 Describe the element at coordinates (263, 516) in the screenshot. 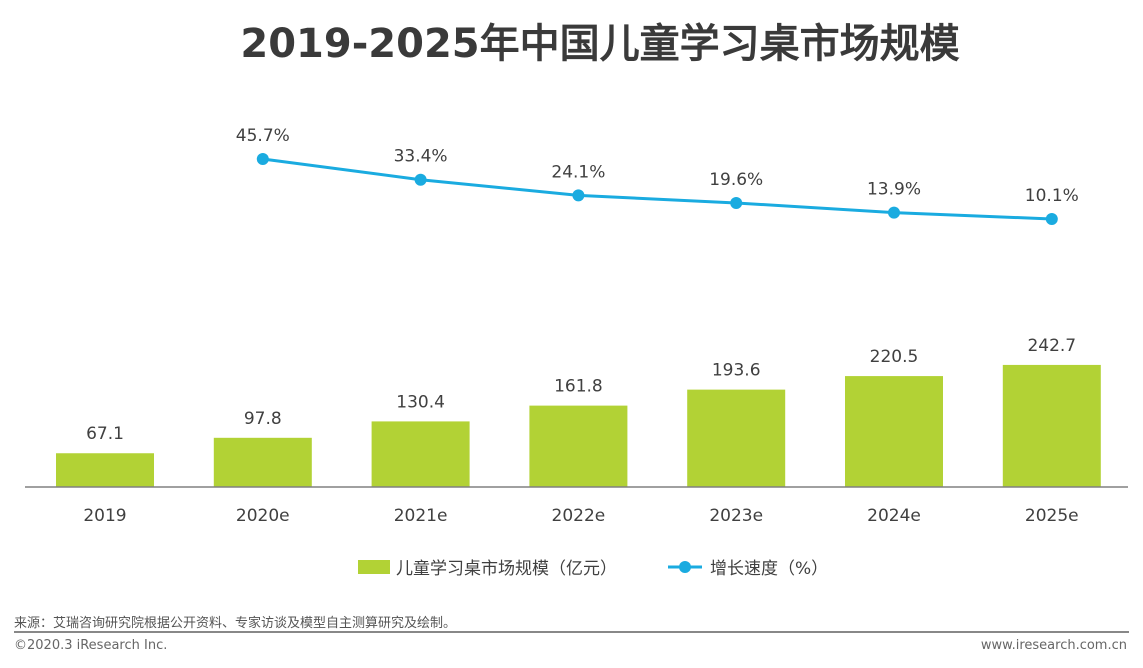

I see `x-tick-2020e: 2020e` at that location.